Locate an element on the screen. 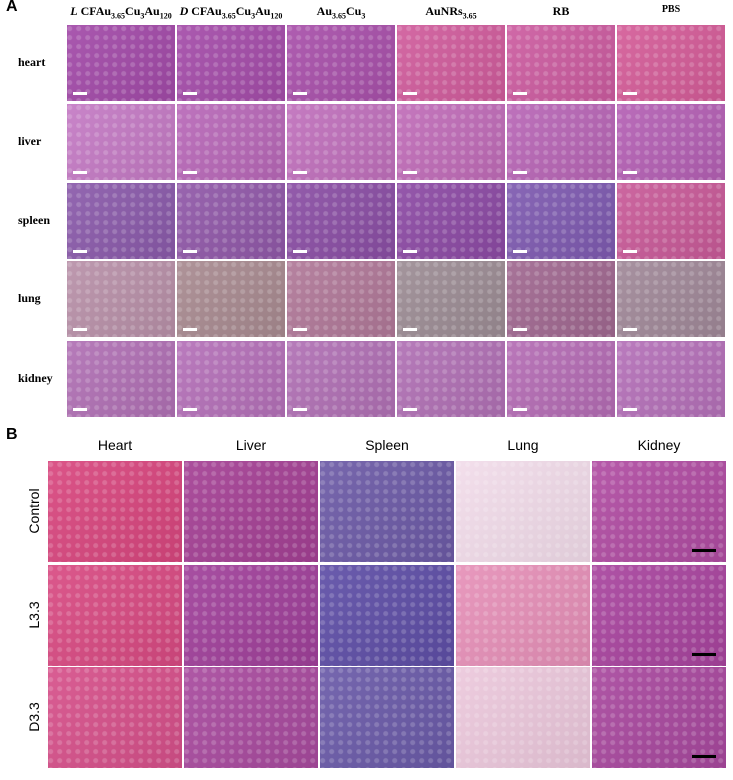 The image size is (733, 780). column-header: PBS is located at coordinates (671, 9).